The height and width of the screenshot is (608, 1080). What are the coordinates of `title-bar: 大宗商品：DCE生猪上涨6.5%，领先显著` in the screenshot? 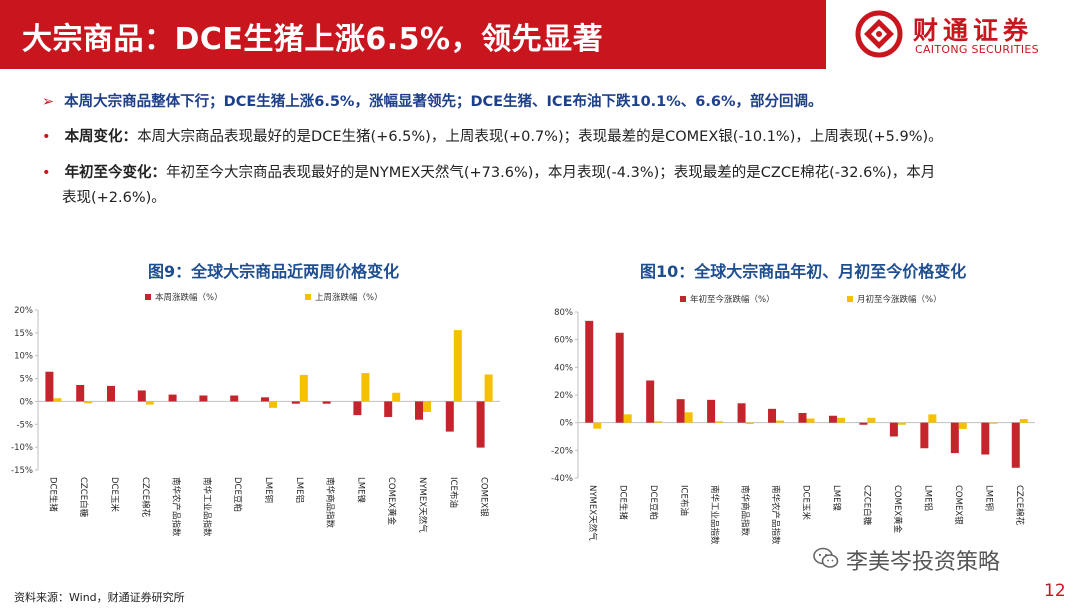 It's located at (413, 34).